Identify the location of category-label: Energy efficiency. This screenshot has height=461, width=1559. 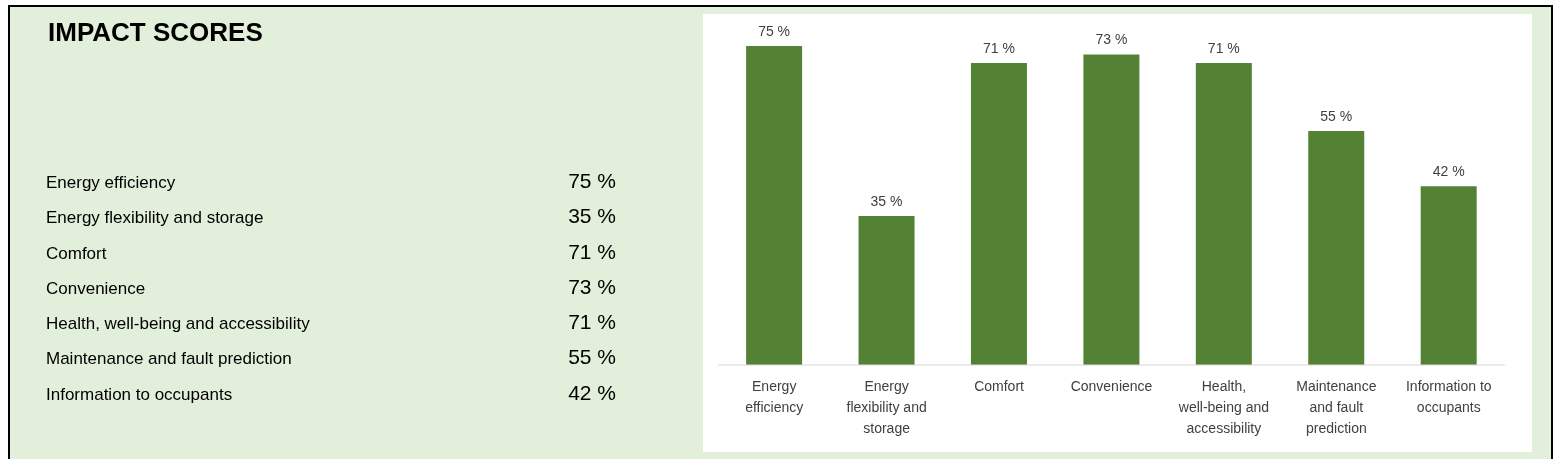
(111, 182).